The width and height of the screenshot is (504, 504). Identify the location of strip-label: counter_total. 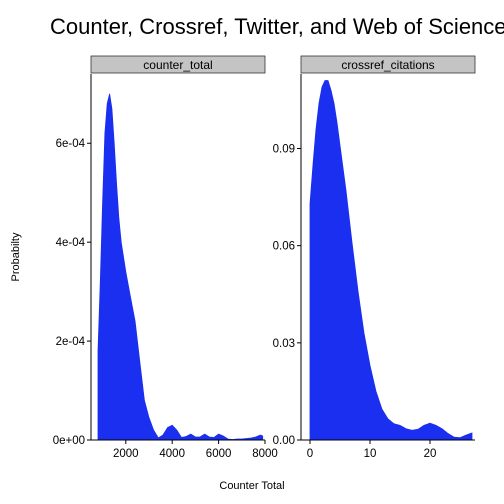
(177, 65).